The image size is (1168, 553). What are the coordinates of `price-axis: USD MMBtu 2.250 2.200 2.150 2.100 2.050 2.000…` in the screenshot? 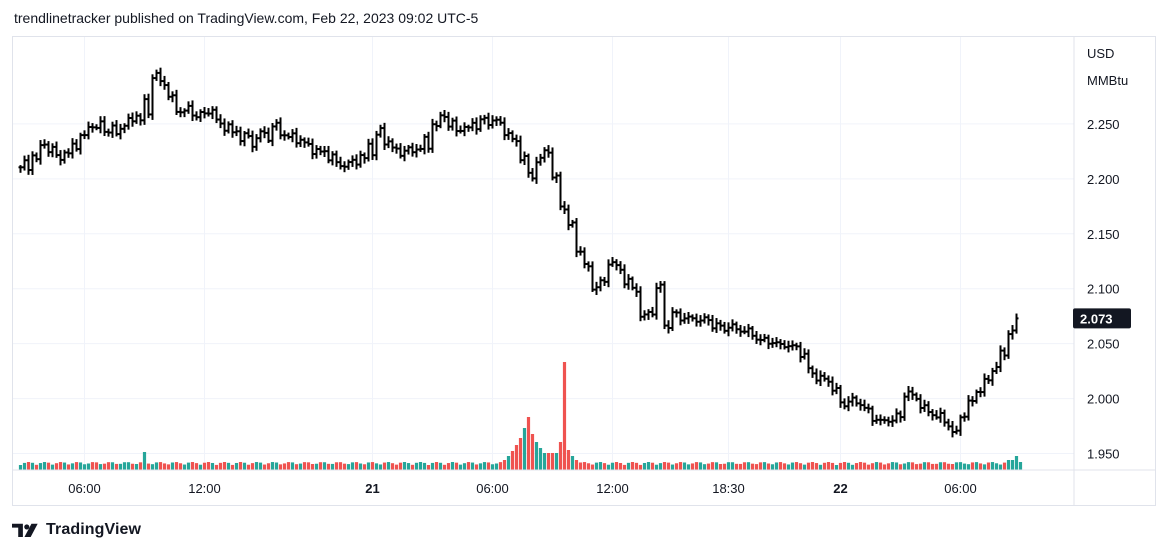 It's located at (1107, 254).